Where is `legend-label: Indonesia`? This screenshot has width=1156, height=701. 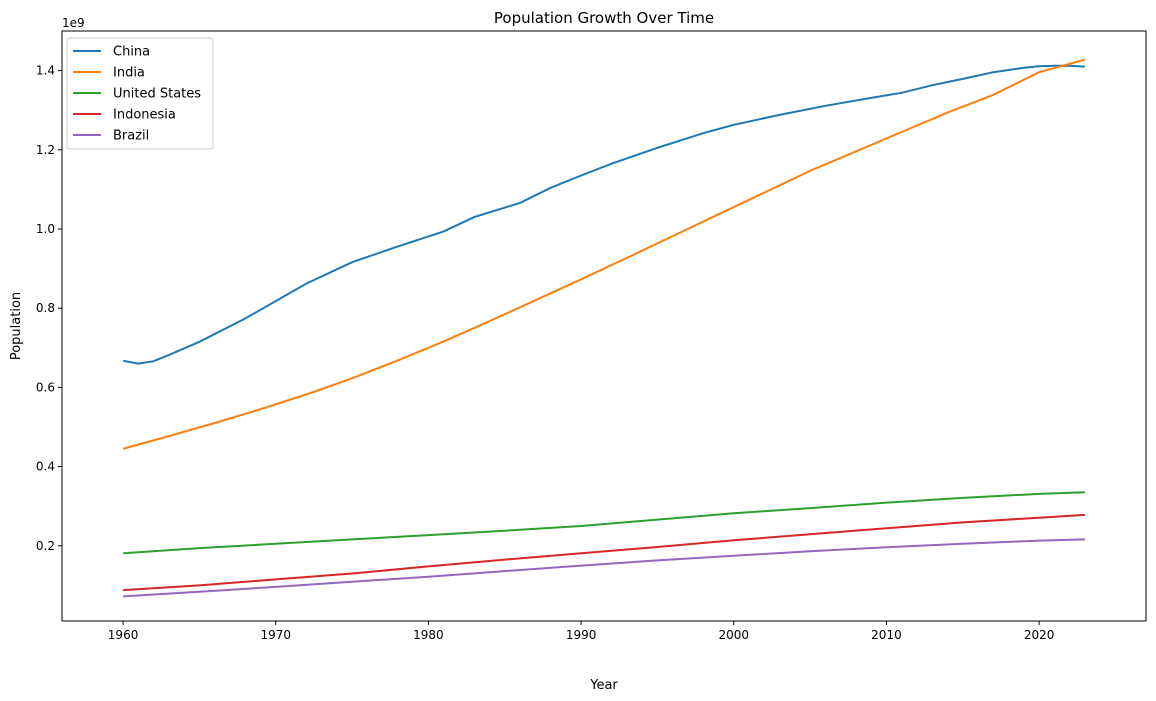
legend-label: Indonesia is located at coordinates (144, 115).